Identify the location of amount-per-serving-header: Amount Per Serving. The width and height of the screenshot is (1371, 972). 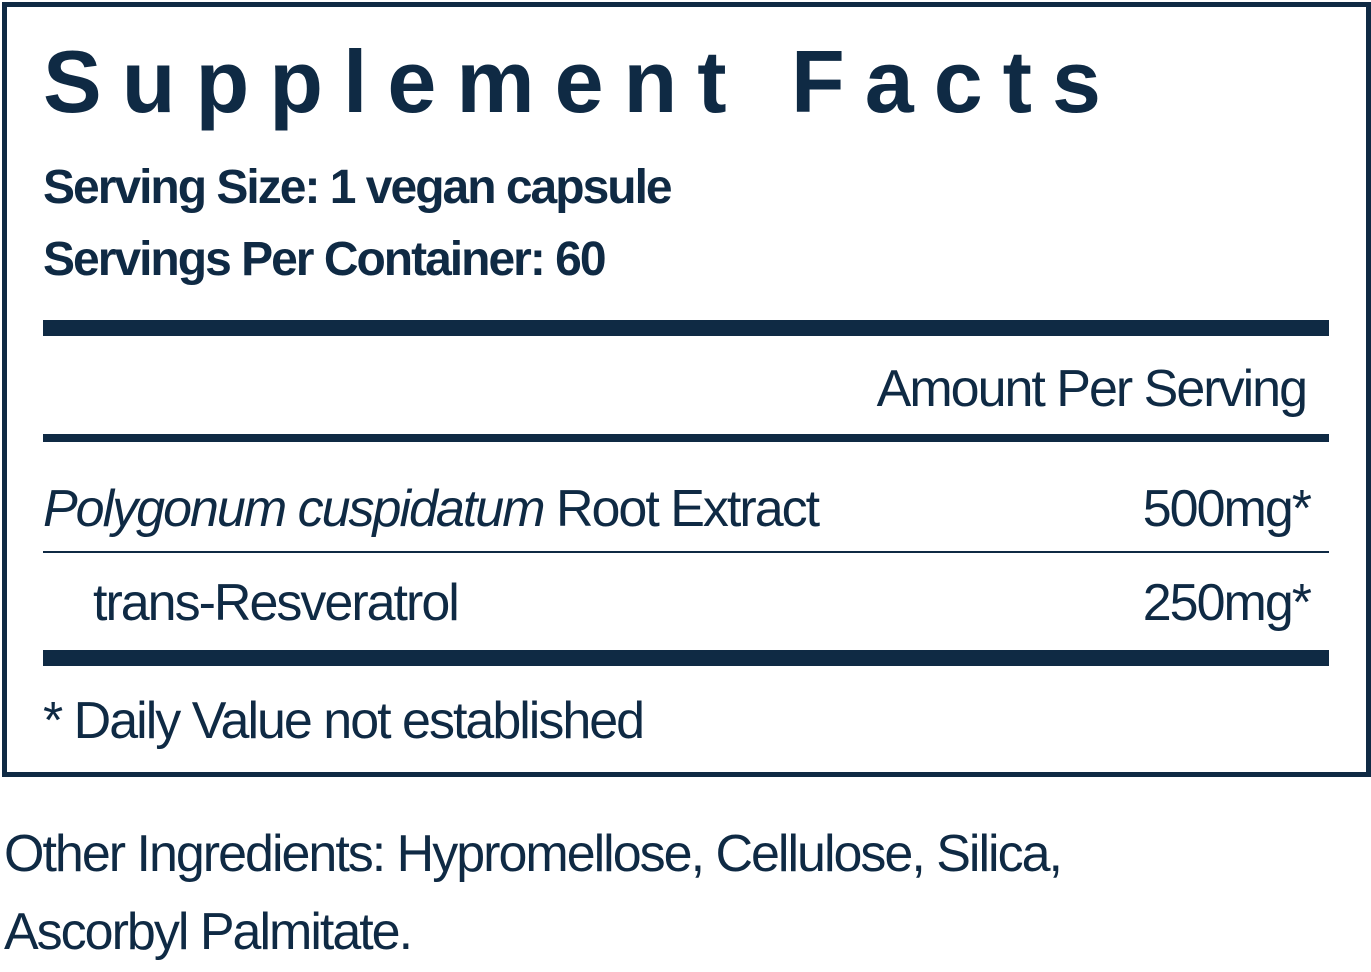
(1092, 389).